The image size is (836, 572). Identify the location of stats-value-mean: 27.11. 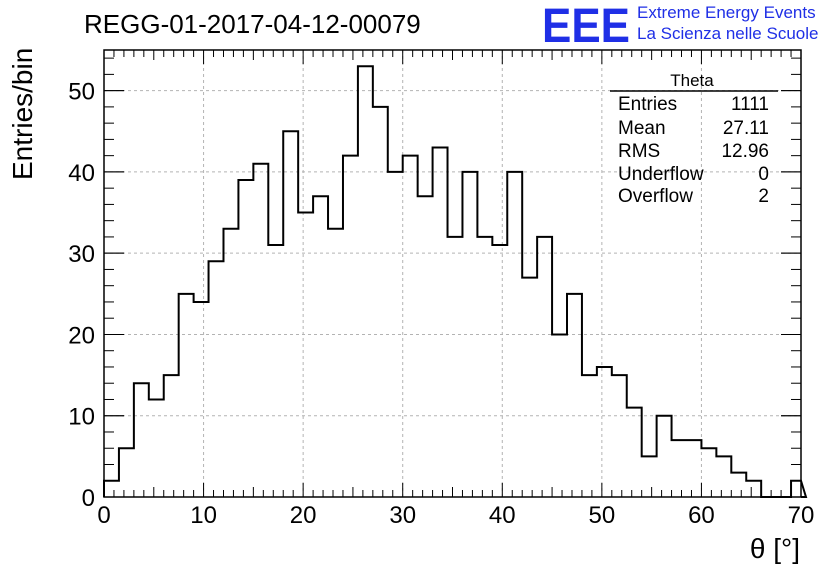
(746, 128).